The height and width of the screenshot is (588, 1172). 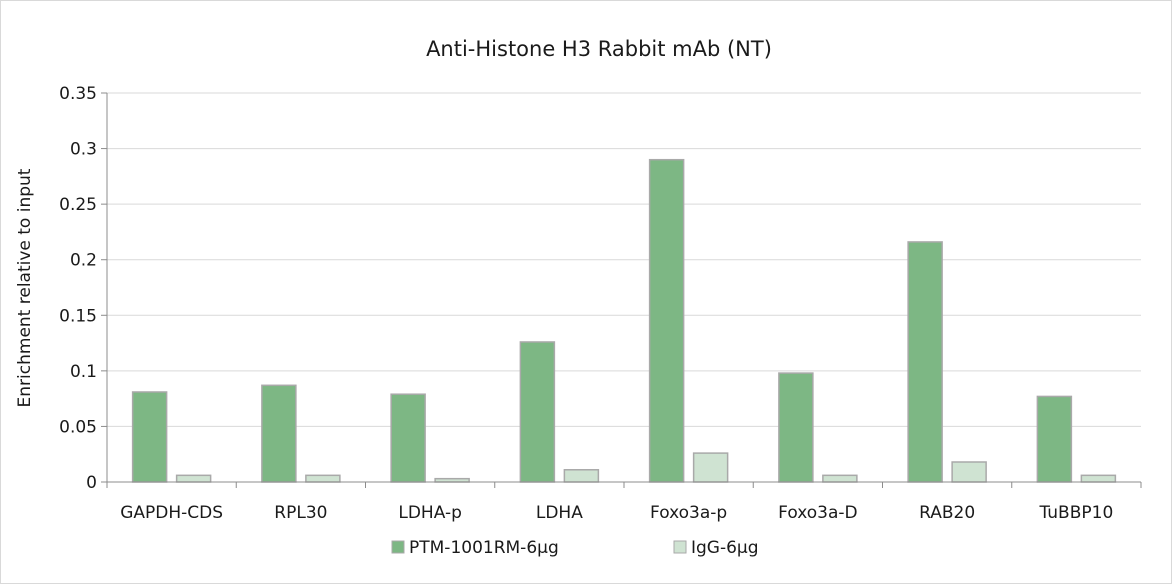 I want to click on x-tick-label: Foxo3a-p, so click(x=688, y=513).